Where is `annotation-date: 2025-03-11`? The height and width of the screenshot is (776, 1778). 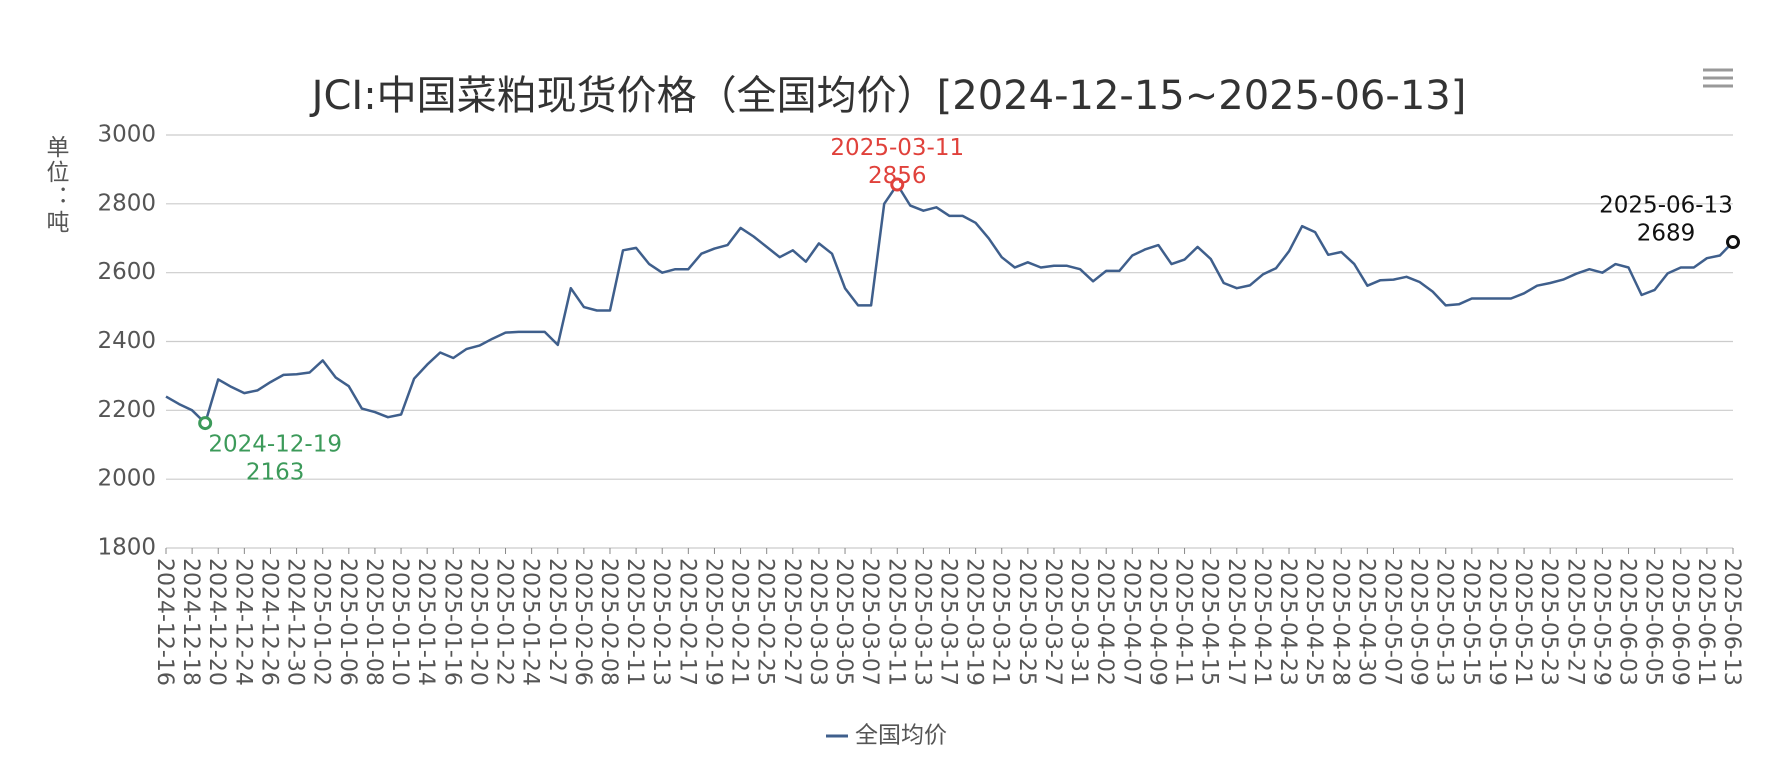 annotation-date: 2025-03-11 is located at coordinates (897, 148).